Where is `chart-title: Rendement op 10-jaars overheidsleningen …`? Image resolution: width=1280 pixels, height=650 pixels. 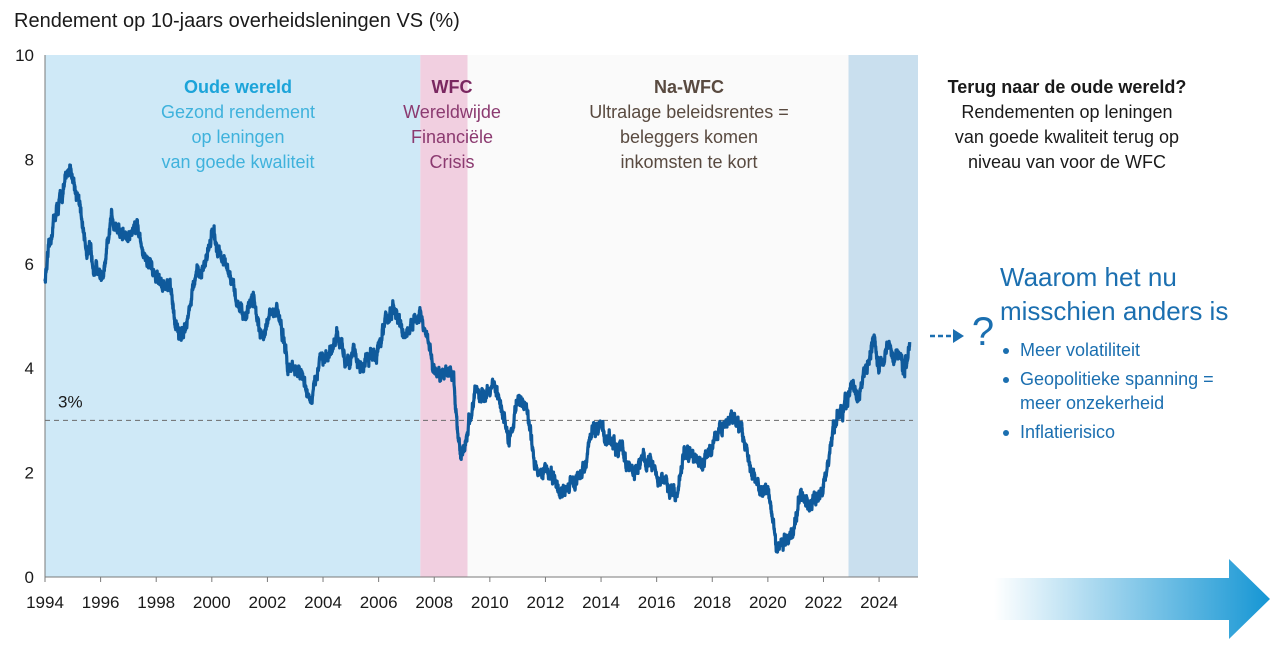 chart-title: Rendement op 10-jaars overheidsleningen … is located at coordinates (237, 21).